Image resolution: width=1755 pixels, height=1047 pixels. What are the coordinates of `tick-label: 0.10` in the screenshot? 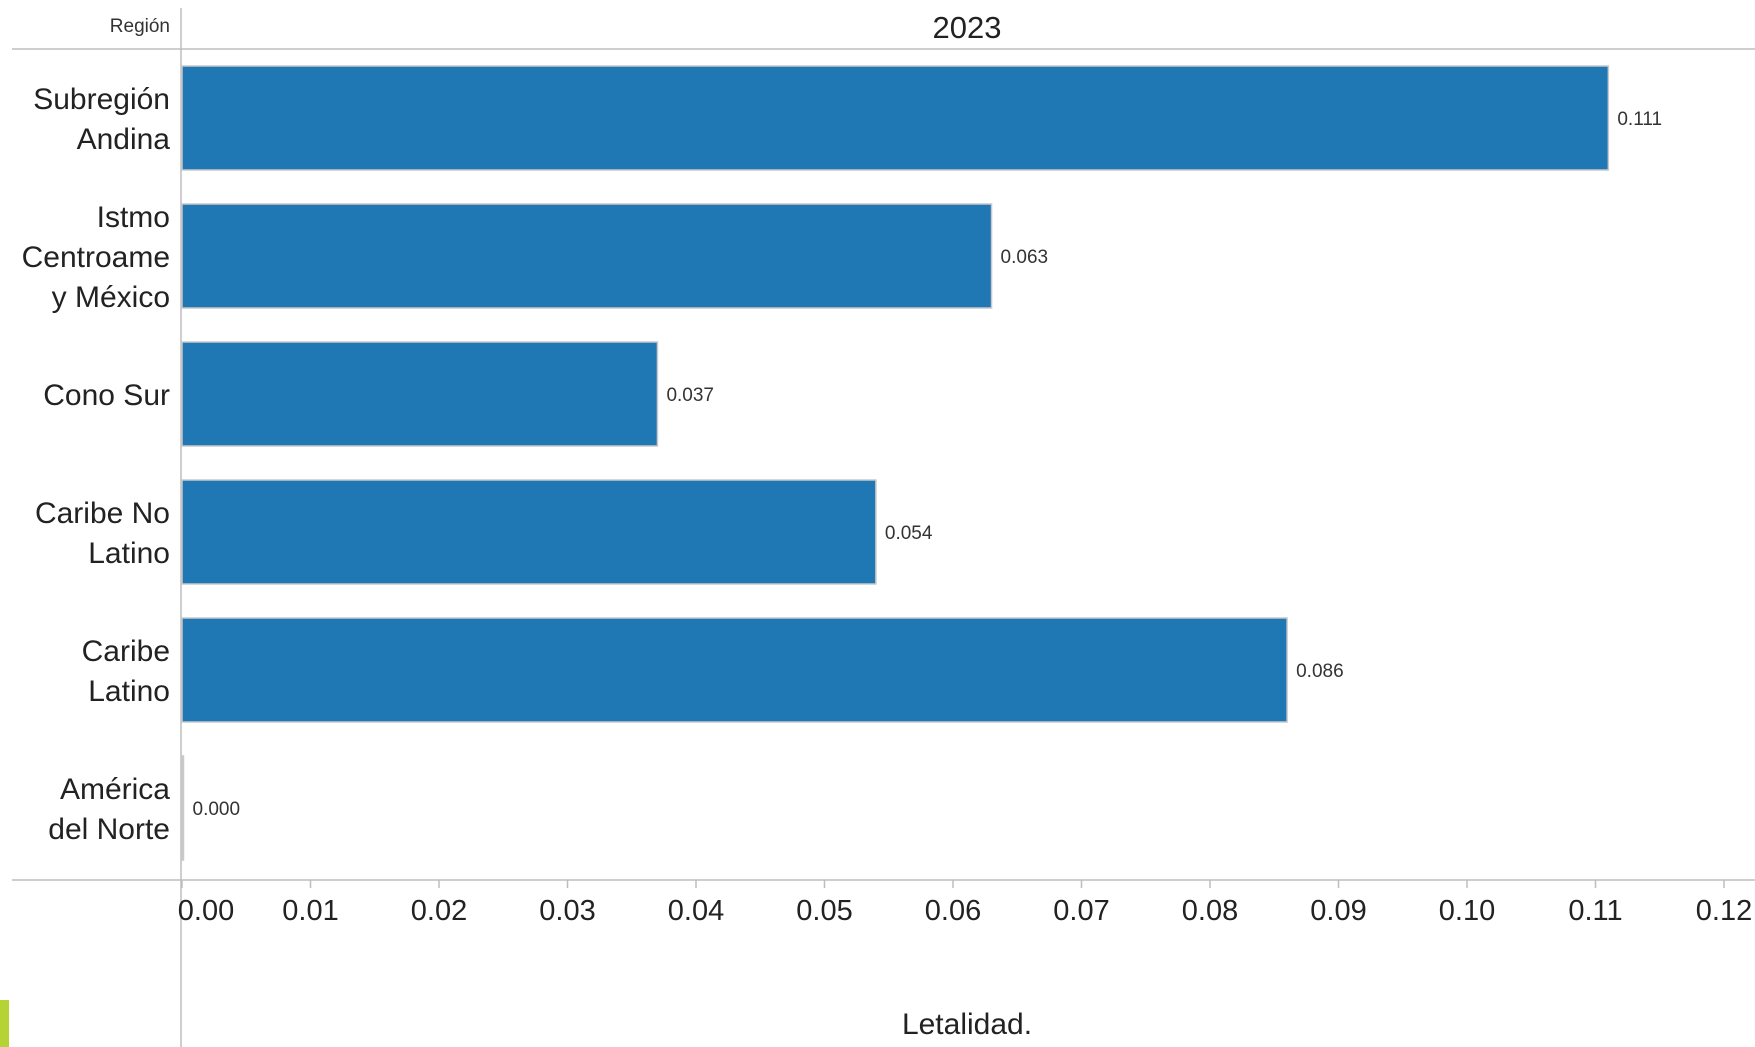 It's located at (1467, 911).